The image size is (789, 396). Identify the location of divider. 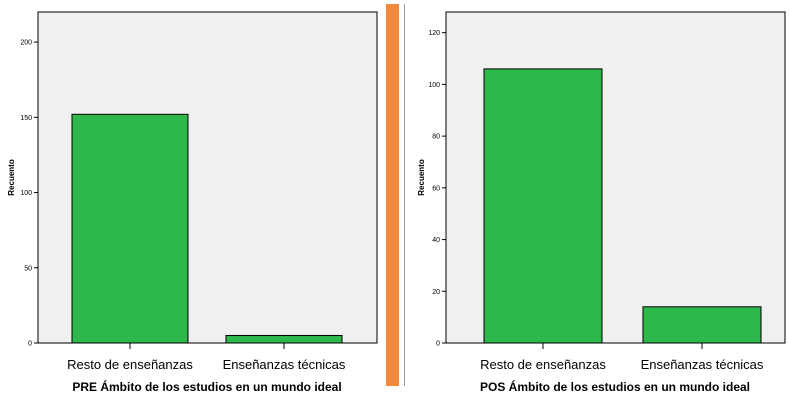
(395, 195).